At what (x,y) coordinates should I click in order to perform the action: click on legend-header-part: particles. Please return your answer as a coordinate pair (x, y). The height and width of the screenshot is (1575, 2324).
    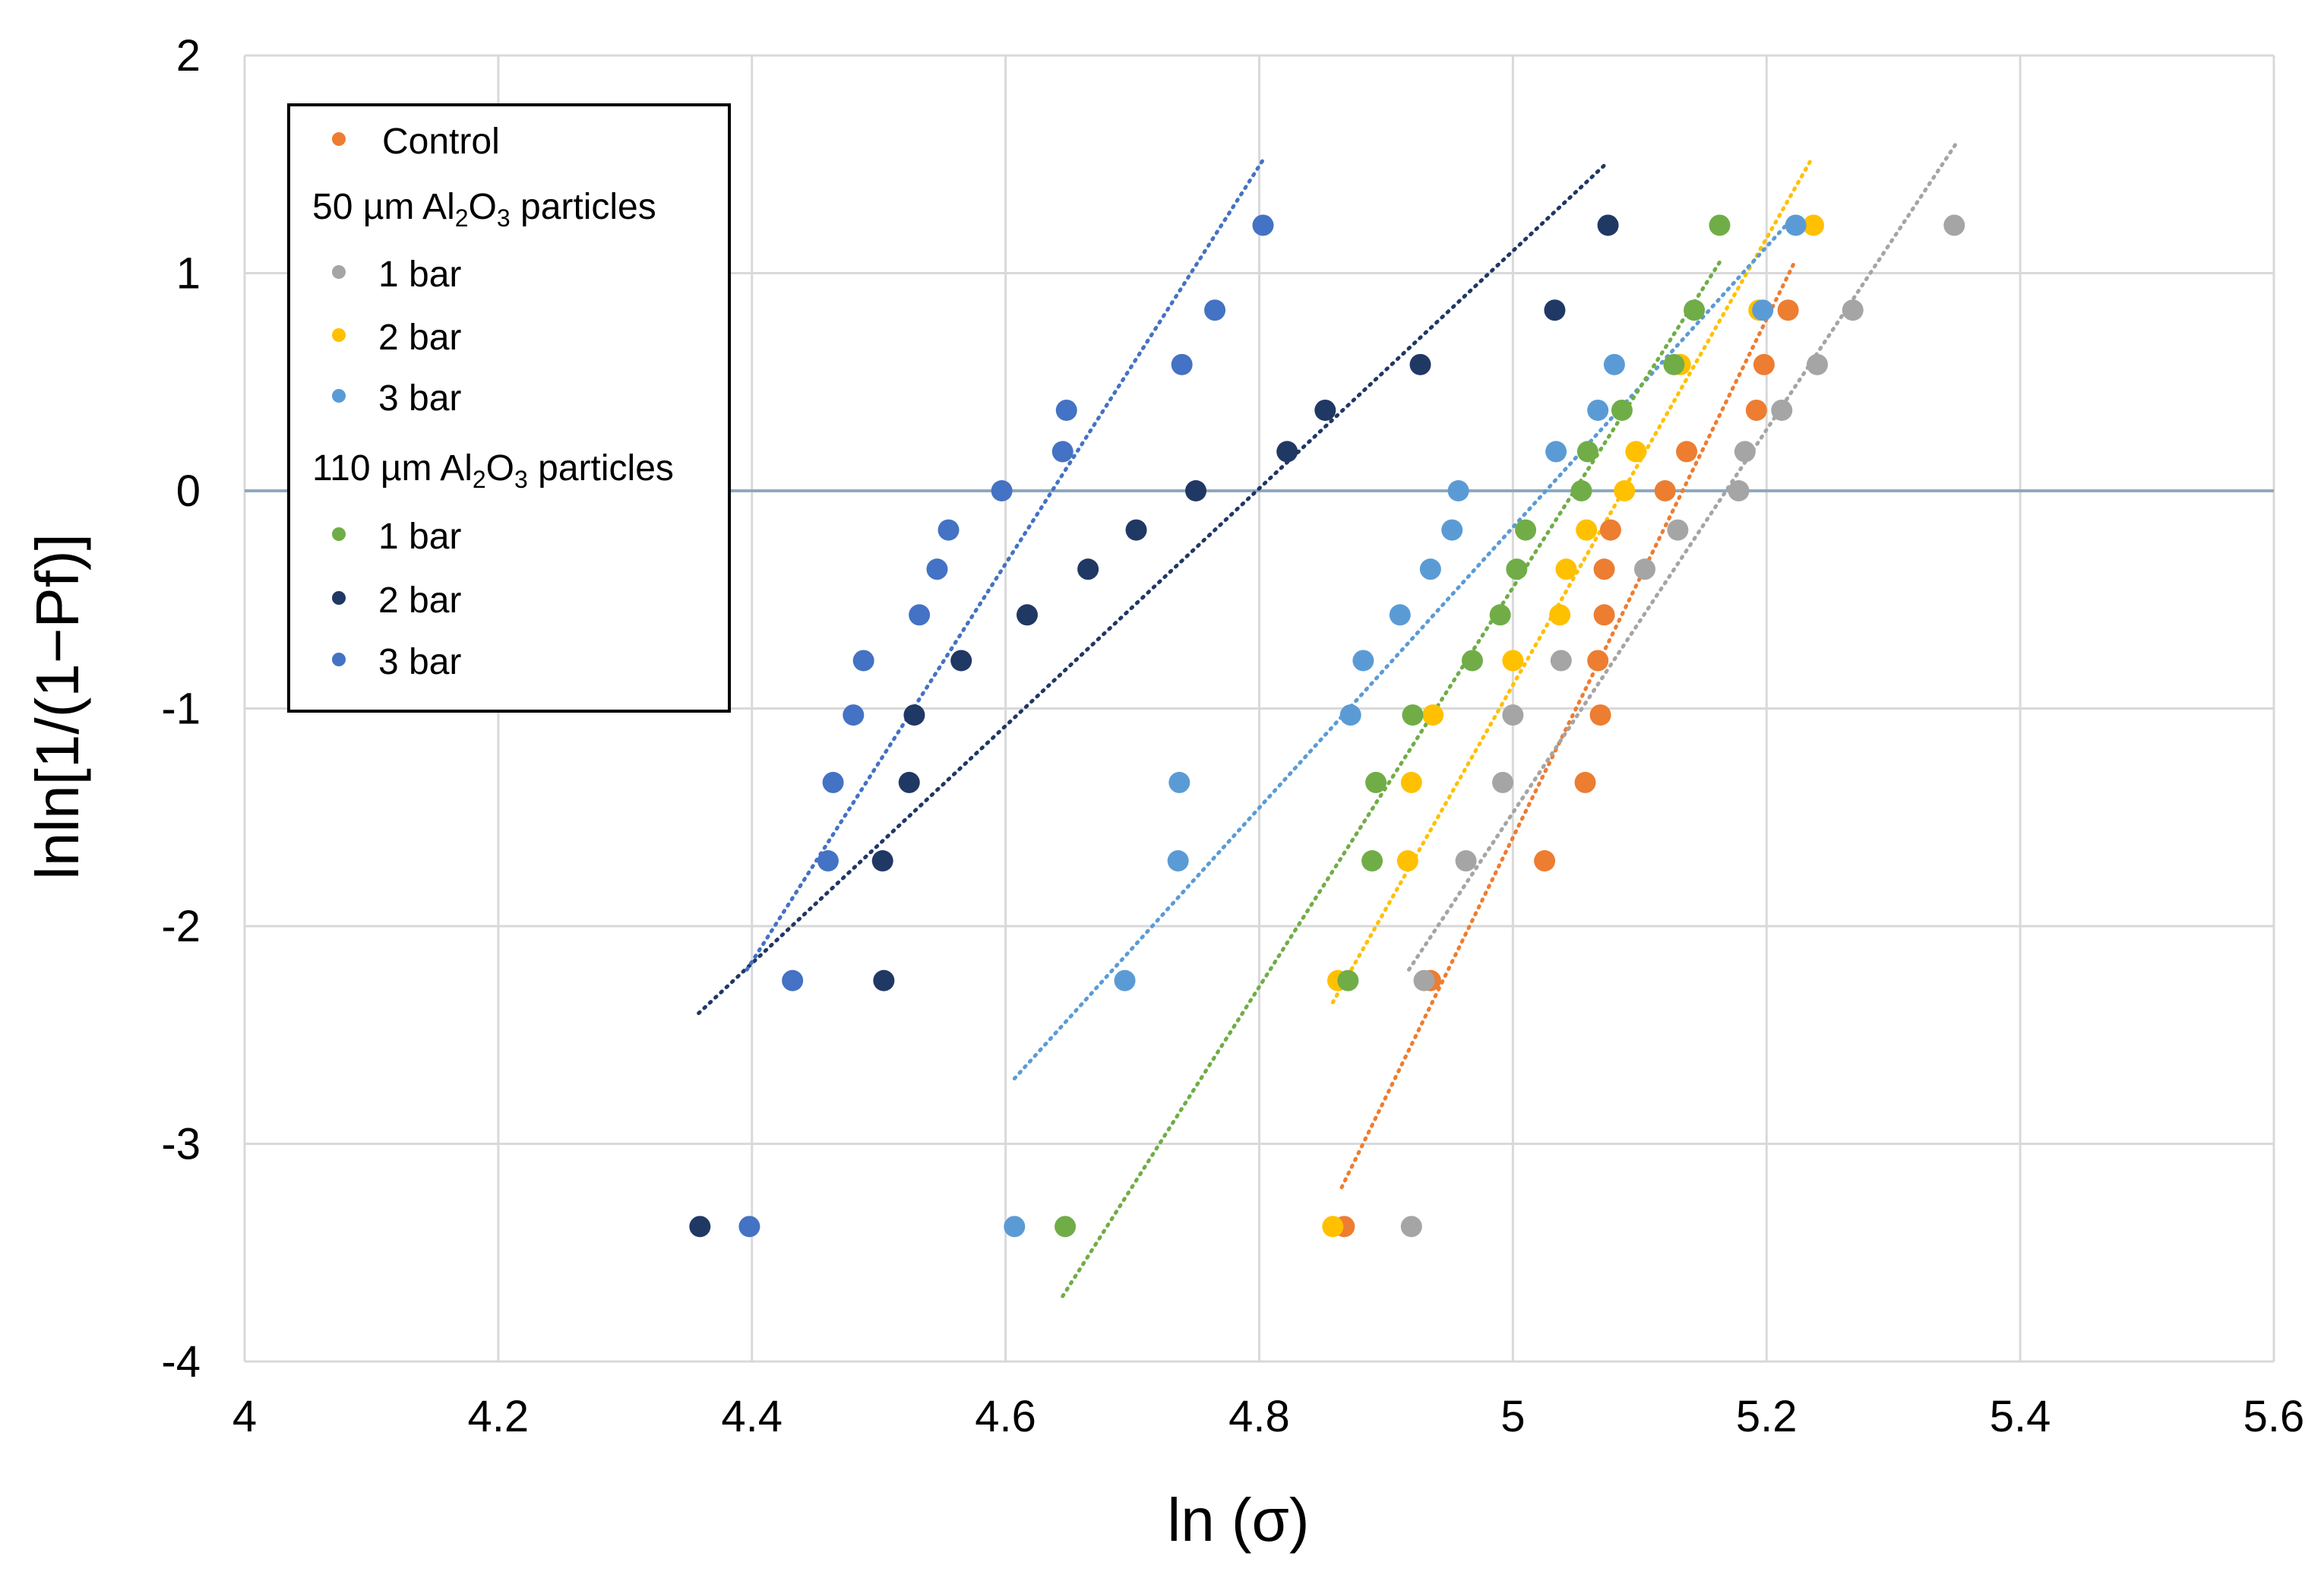
    Looking at the image, I should click on (583, 207).